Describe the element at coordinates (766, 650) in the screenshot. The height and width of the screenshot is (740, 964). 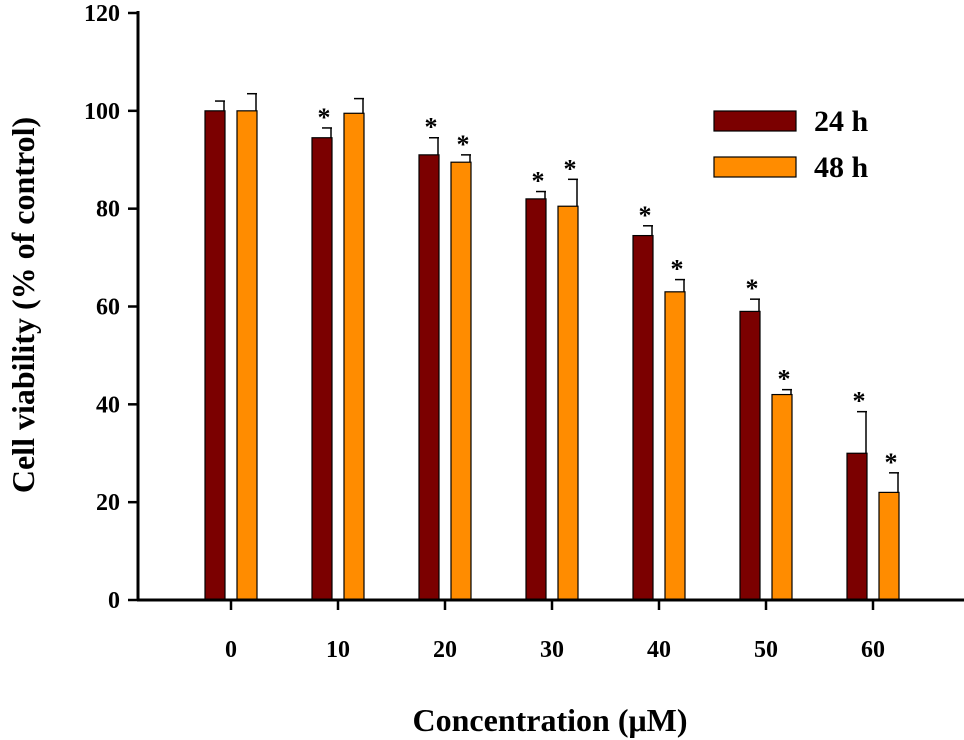
I see `x-tick-label: 50` at that location.